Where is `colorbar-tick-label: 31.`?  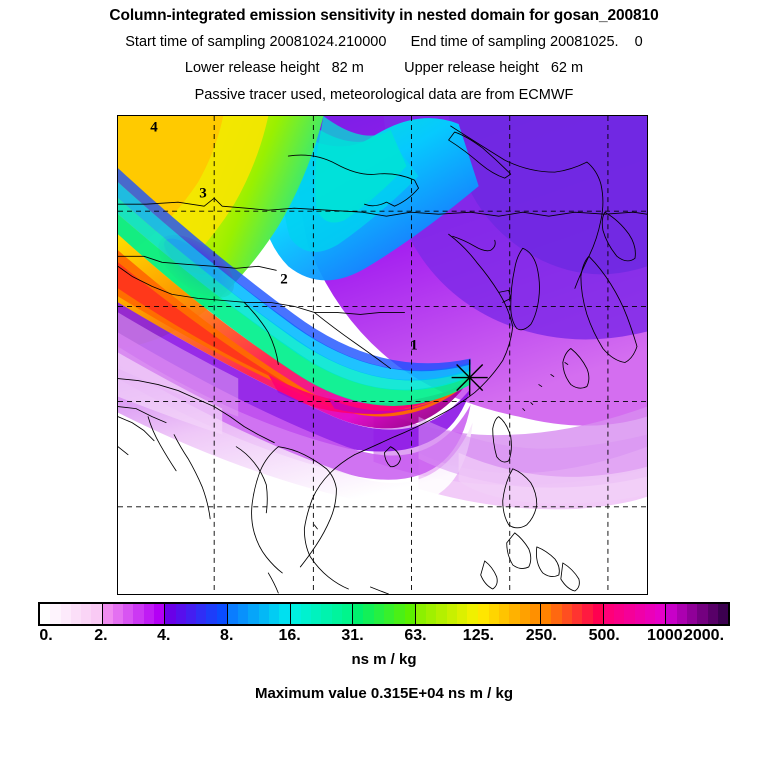
colorbar-tick-label: 31. is located at coordinates (352, 635).